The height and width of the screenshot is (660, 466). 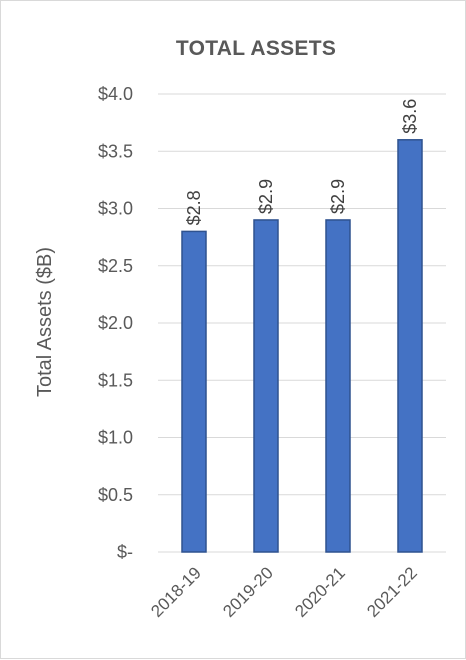 What do you see at coordinates (115, 94) in the screenshot?
I see `y-tick-label: $4.0` at bounding box center [115, 94].